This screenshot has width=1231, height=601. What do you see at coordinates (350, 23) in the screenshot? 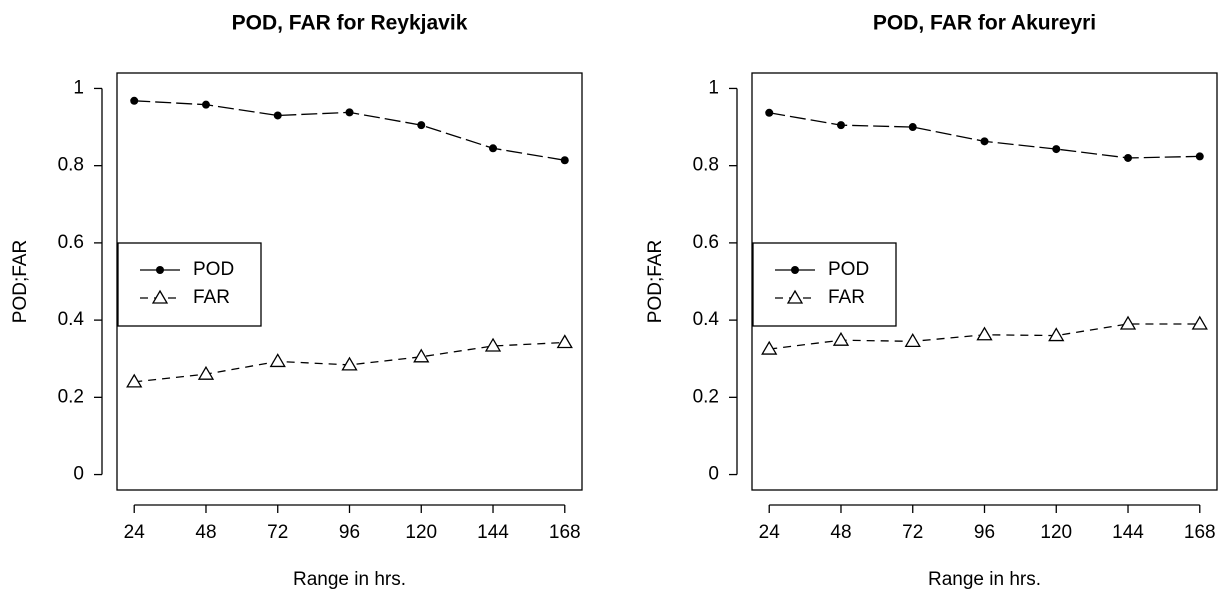
I see `chart-title: POD, FAR for Reykjavik` at bounding box center [350, 23].